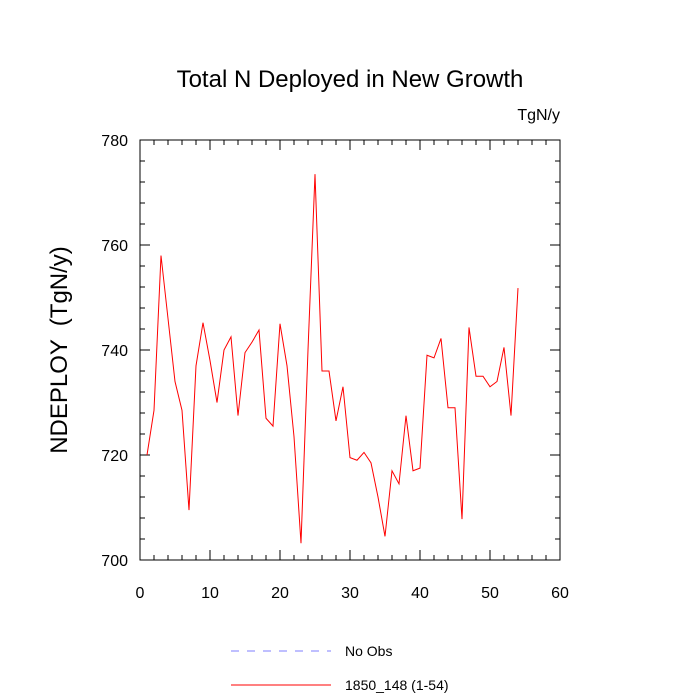 The image size is (700, 700). Describe the element at coordinates (420, 593) in the screenshot. I see `x-tick-label: 40` at that location.